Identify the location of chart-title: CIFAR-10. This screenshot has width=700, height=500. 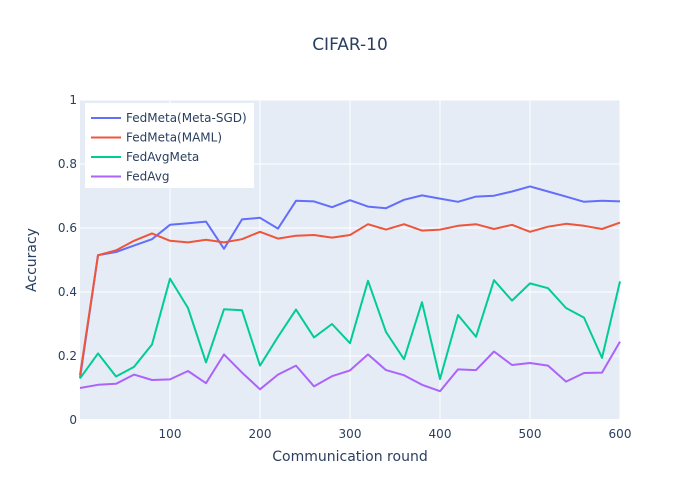
(350, 45).